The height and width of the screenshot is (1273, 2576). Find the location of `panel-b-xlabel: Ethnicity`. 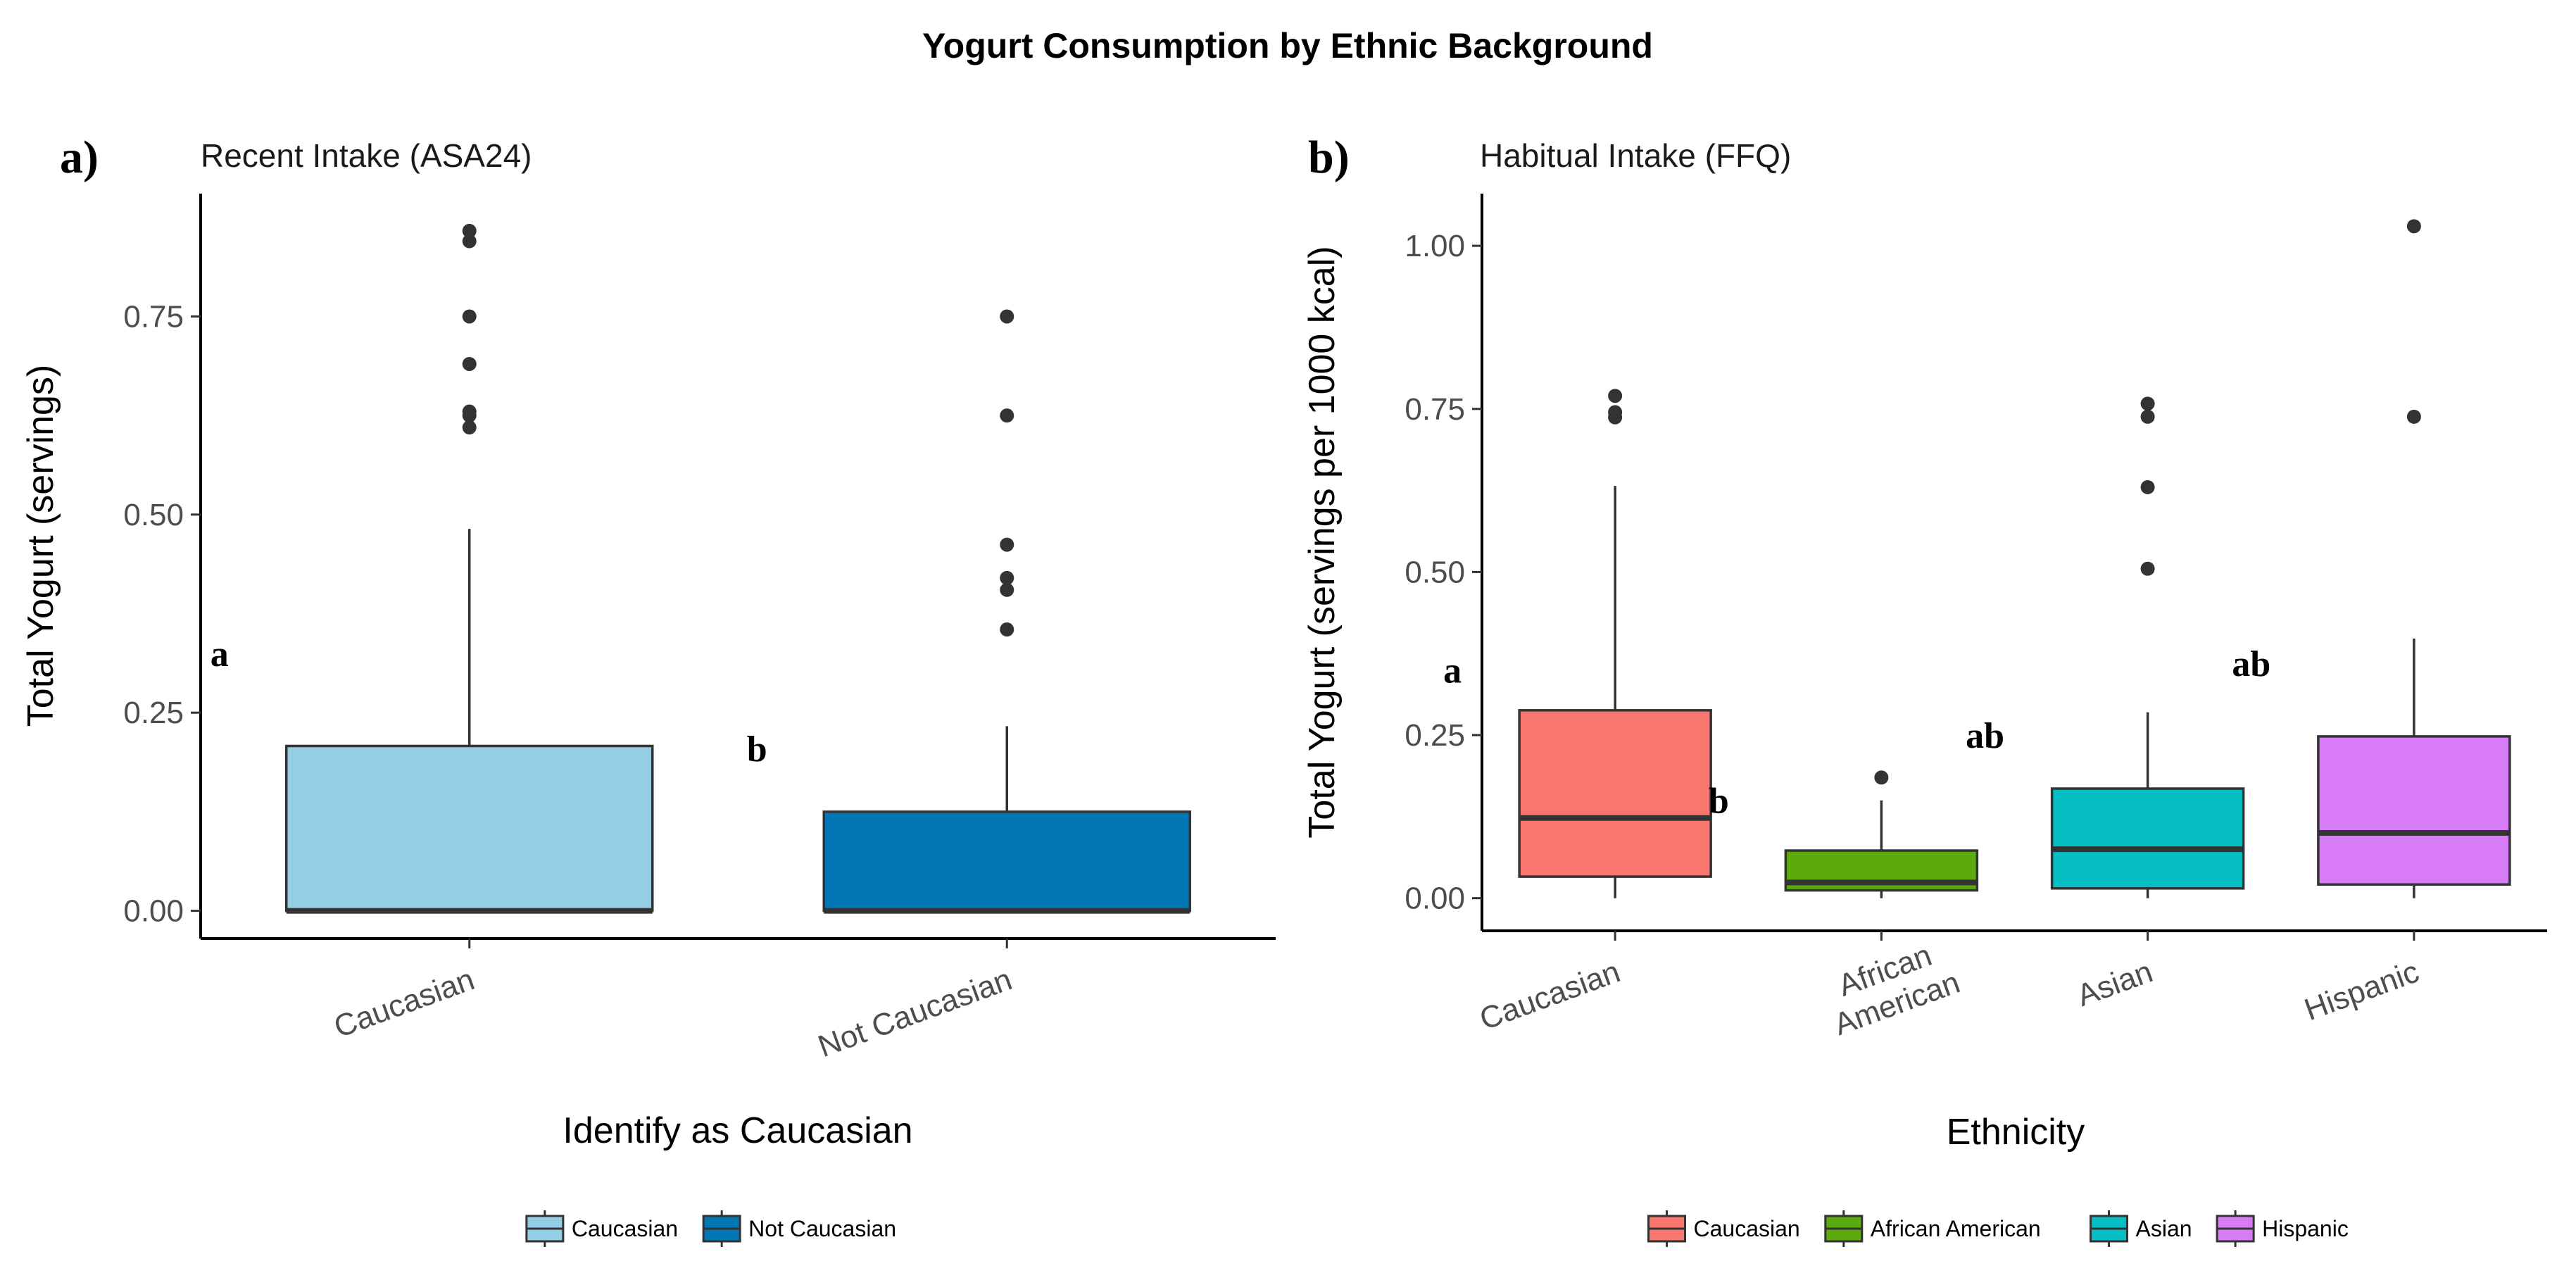

panel-b-xlabel: Ethnicity is located at coordinates (2016, 1132).